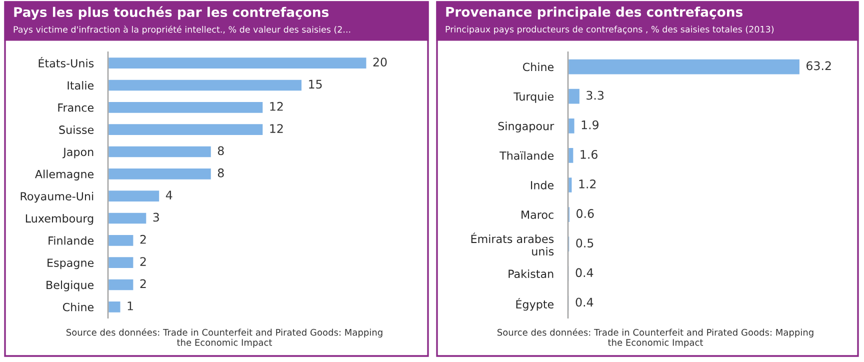  I want to click on y-tick-label: Singapour, so click(526, 127).